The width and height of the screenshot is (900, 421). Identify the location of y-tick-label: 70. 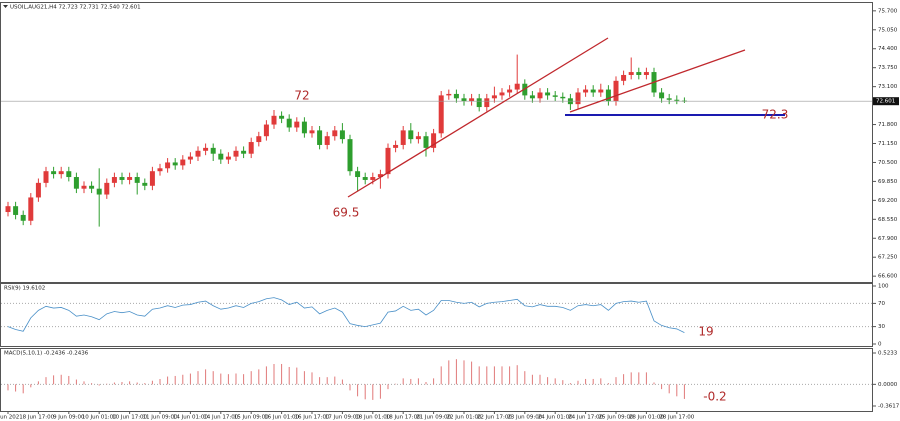
(881, 304).